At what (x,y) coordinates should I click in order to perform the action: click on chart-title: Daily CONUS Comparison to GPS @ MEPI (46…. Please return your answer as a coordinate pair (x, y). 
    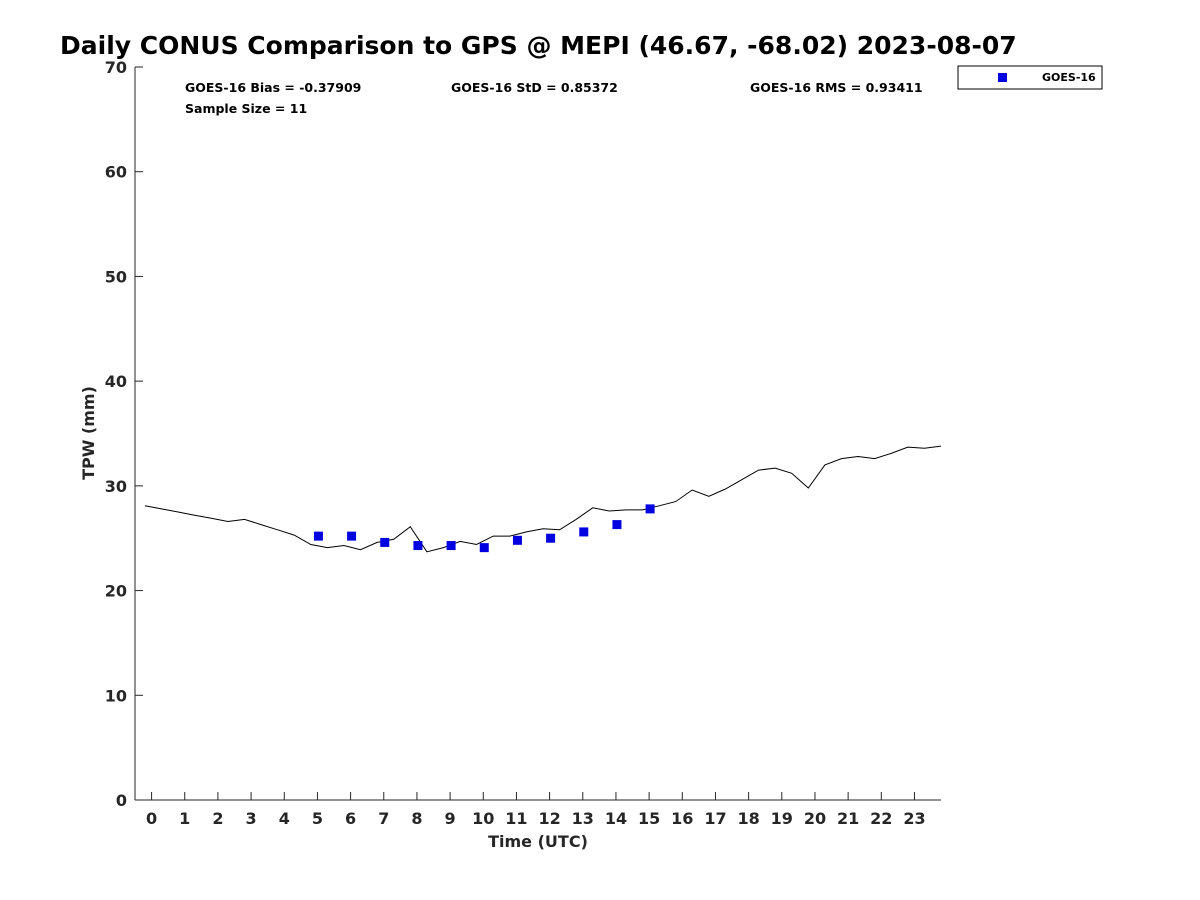
    Looking at the image, I should click on (538, 45).